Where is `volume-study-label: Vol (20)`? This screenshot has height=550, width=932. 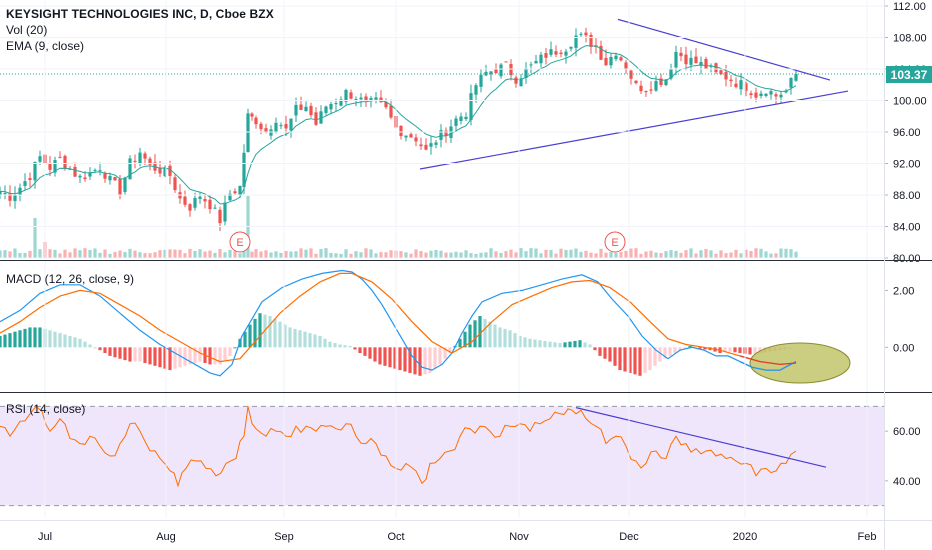
volume-study-label: Vol (20) is located at coordinates (27, 30).